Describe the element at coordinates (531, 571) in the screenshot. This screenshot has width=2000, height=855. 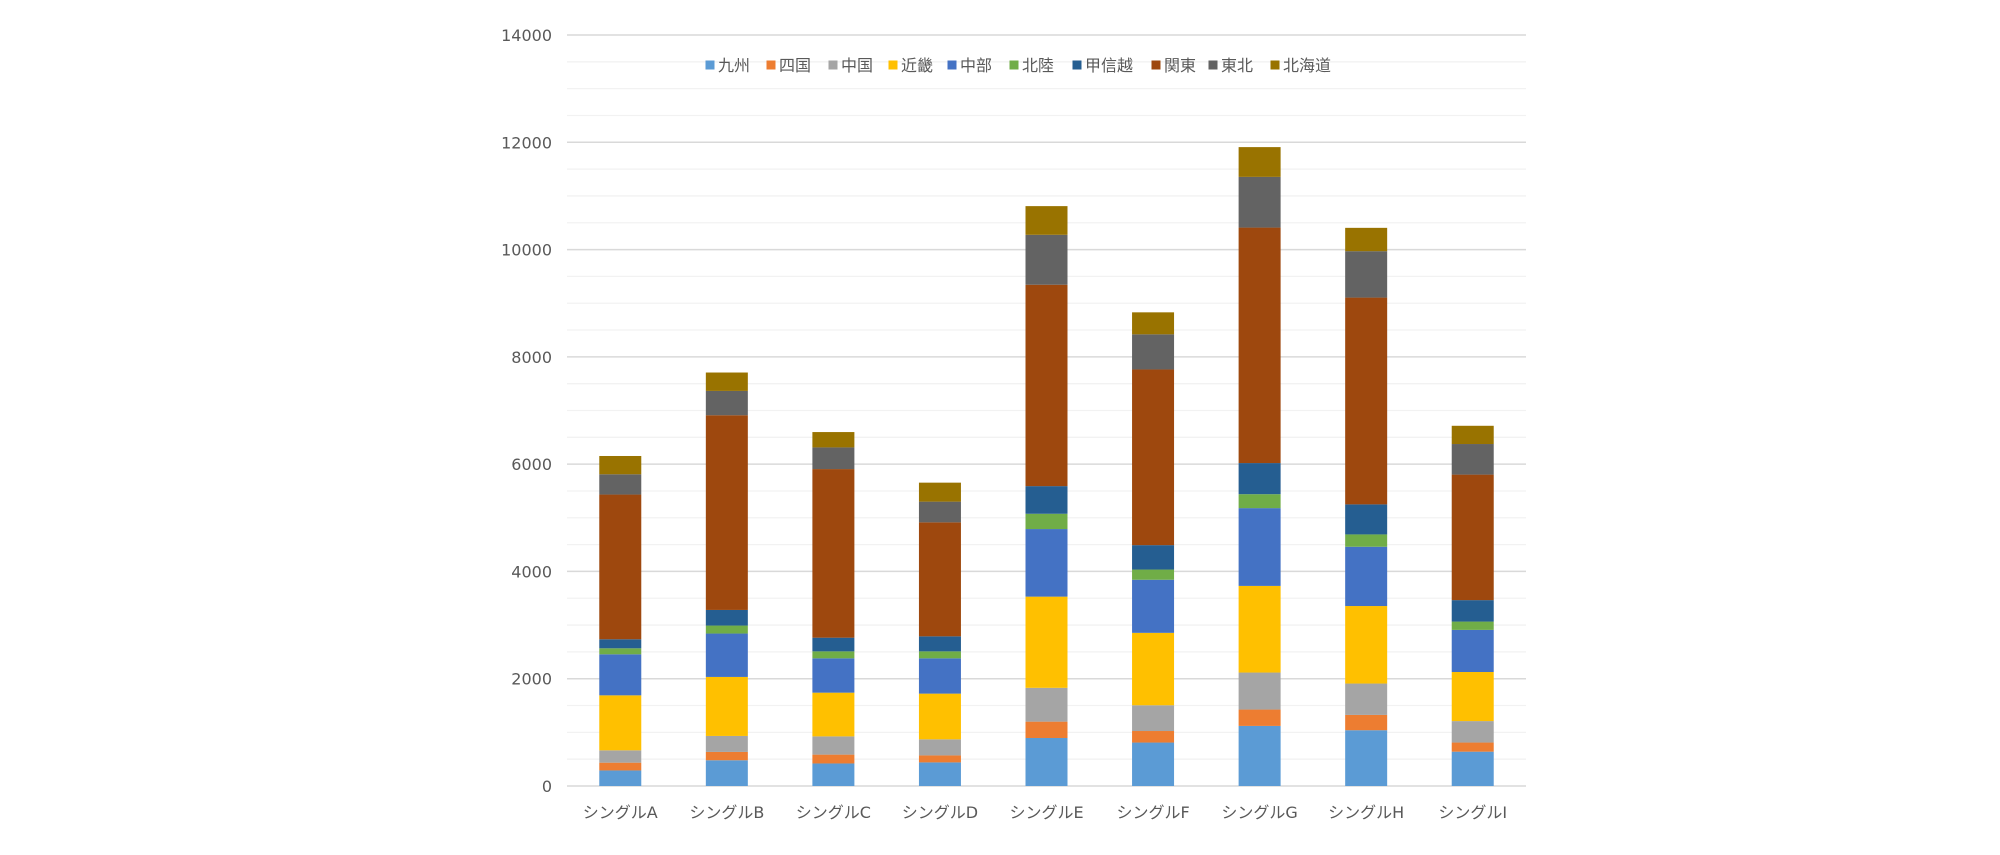
I see `y-tick-label: 4000` at that location.